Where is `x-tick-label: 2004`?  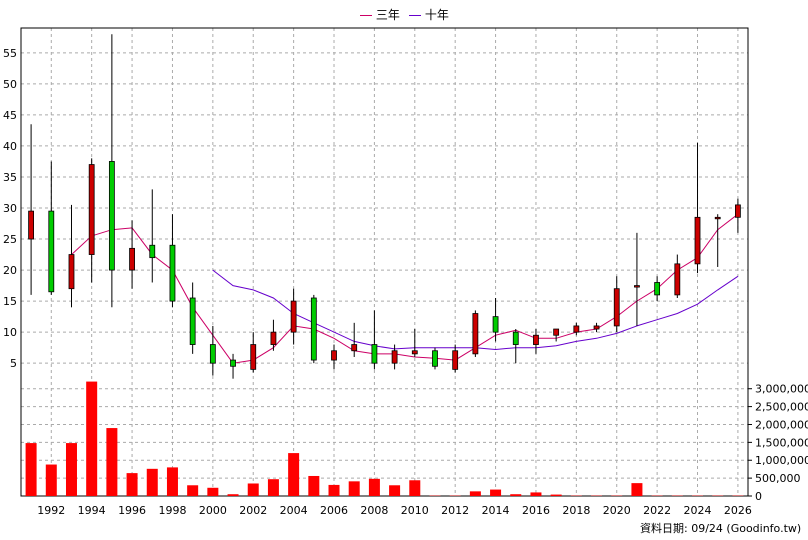
x-tick-label: 2004 is located at coordinates (294, 510).